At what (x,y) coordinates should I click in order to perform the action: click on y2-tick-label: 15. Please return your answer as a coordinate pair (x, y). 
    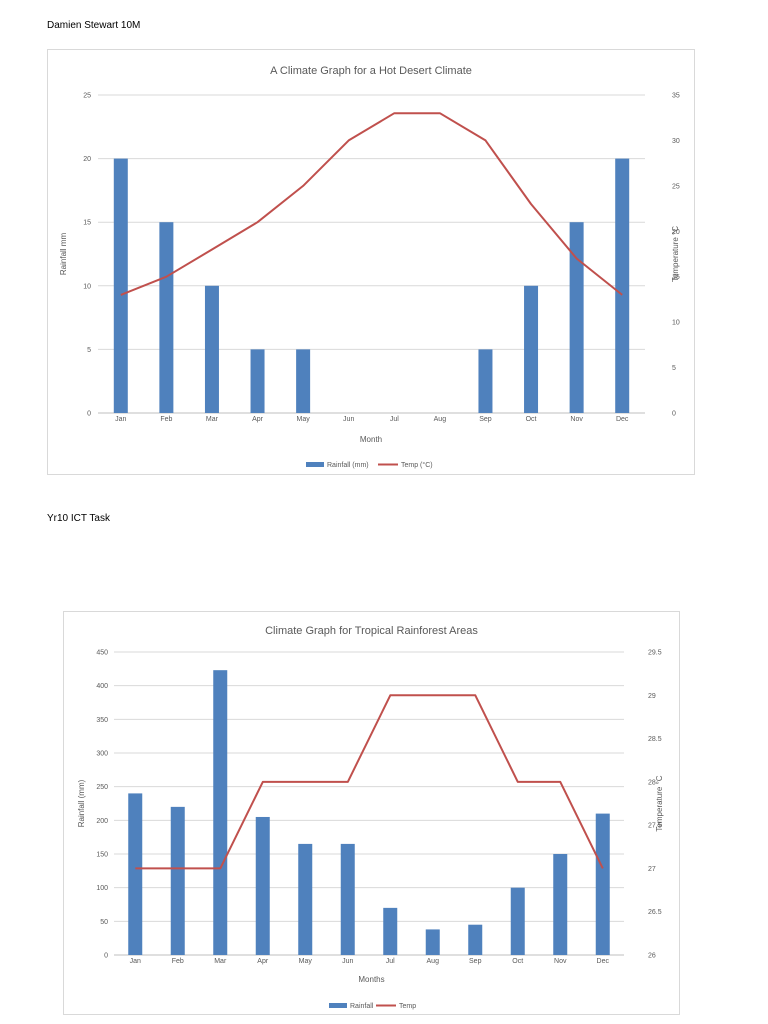
    Looking at the image, I should click on (676, 277).